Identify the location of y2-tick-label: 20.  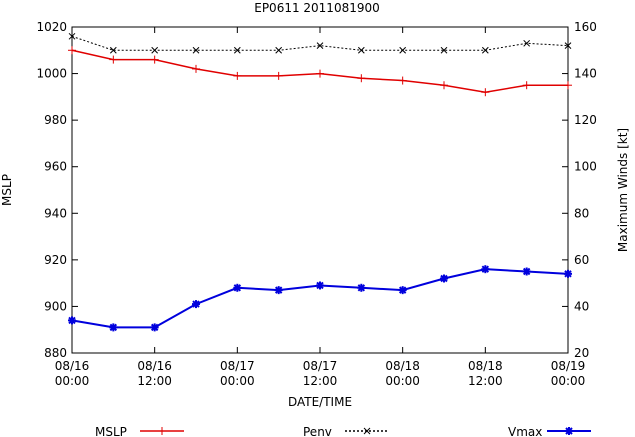
(581, 353).